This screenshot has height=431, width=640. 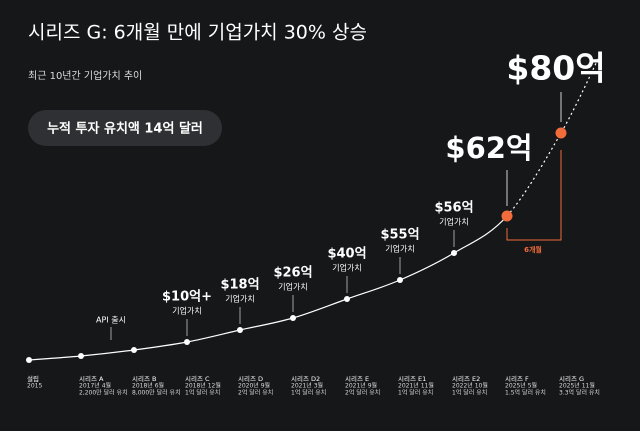 What do you see at coordinates (416, 386) in the screenshot?
I see `date-label: 2021년 11월` at bounding box center [416, 386].